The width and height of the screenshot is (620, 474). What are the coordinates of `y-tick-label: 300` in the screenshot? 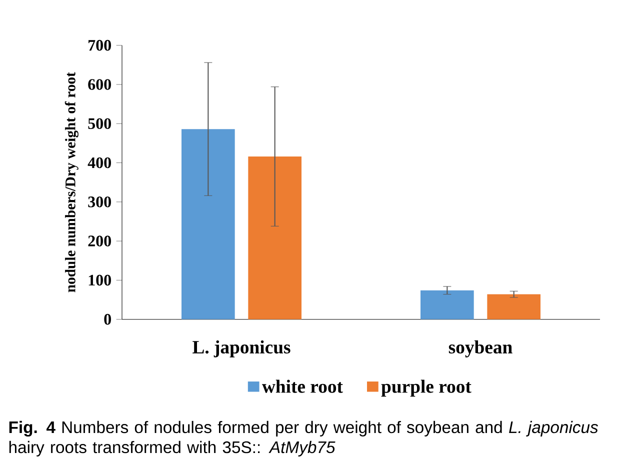 It's located at (99, 202).